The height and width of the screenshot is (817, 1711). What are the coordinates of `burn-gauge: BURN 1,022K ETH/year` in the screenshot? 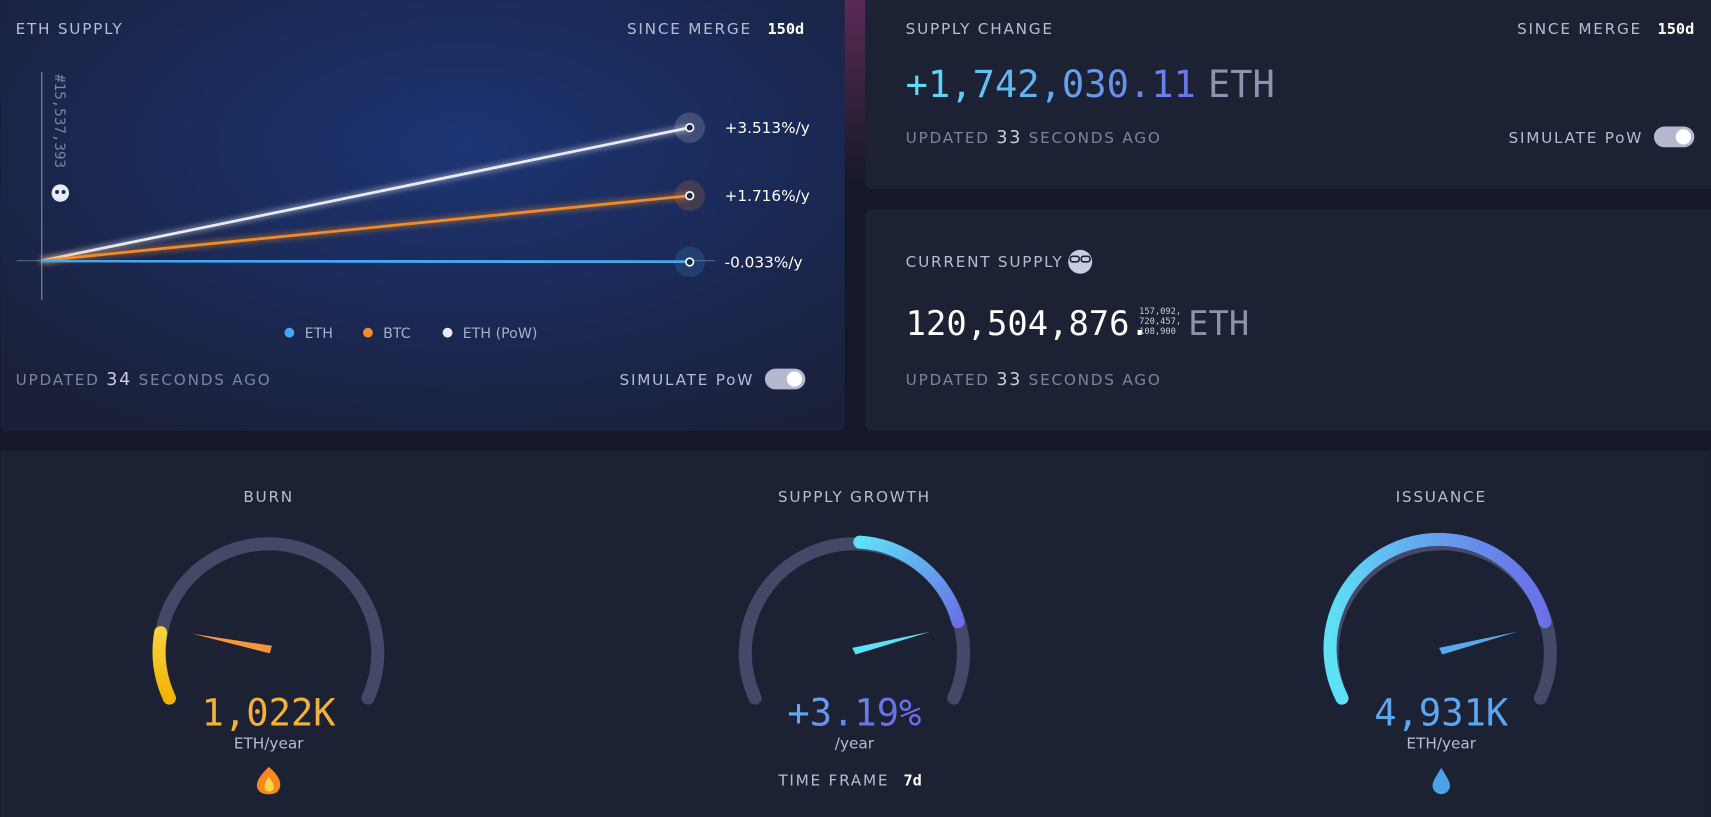 It's located at (268, 641).